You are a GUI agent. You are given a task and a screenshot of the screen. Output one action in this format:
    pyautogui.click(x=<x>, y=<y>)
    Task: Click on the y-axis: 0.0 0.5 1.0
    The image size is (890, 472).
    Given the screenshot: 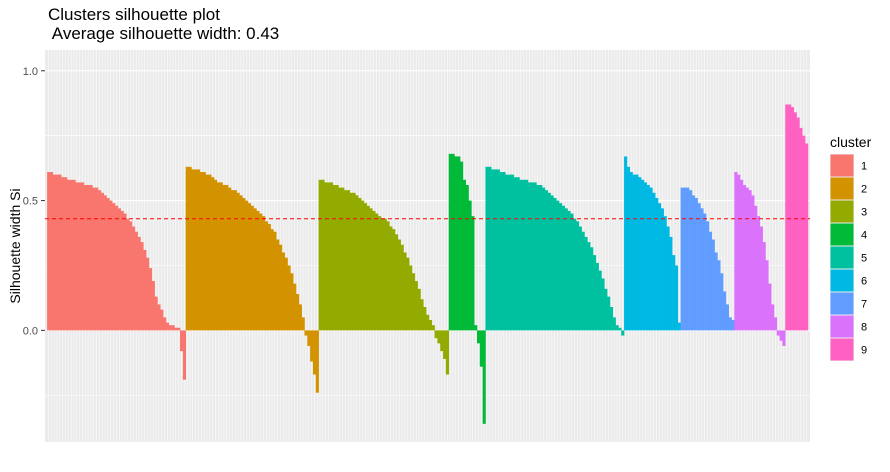 What is the action you would take?
    pyautogui.click(x=34, y=201)
    